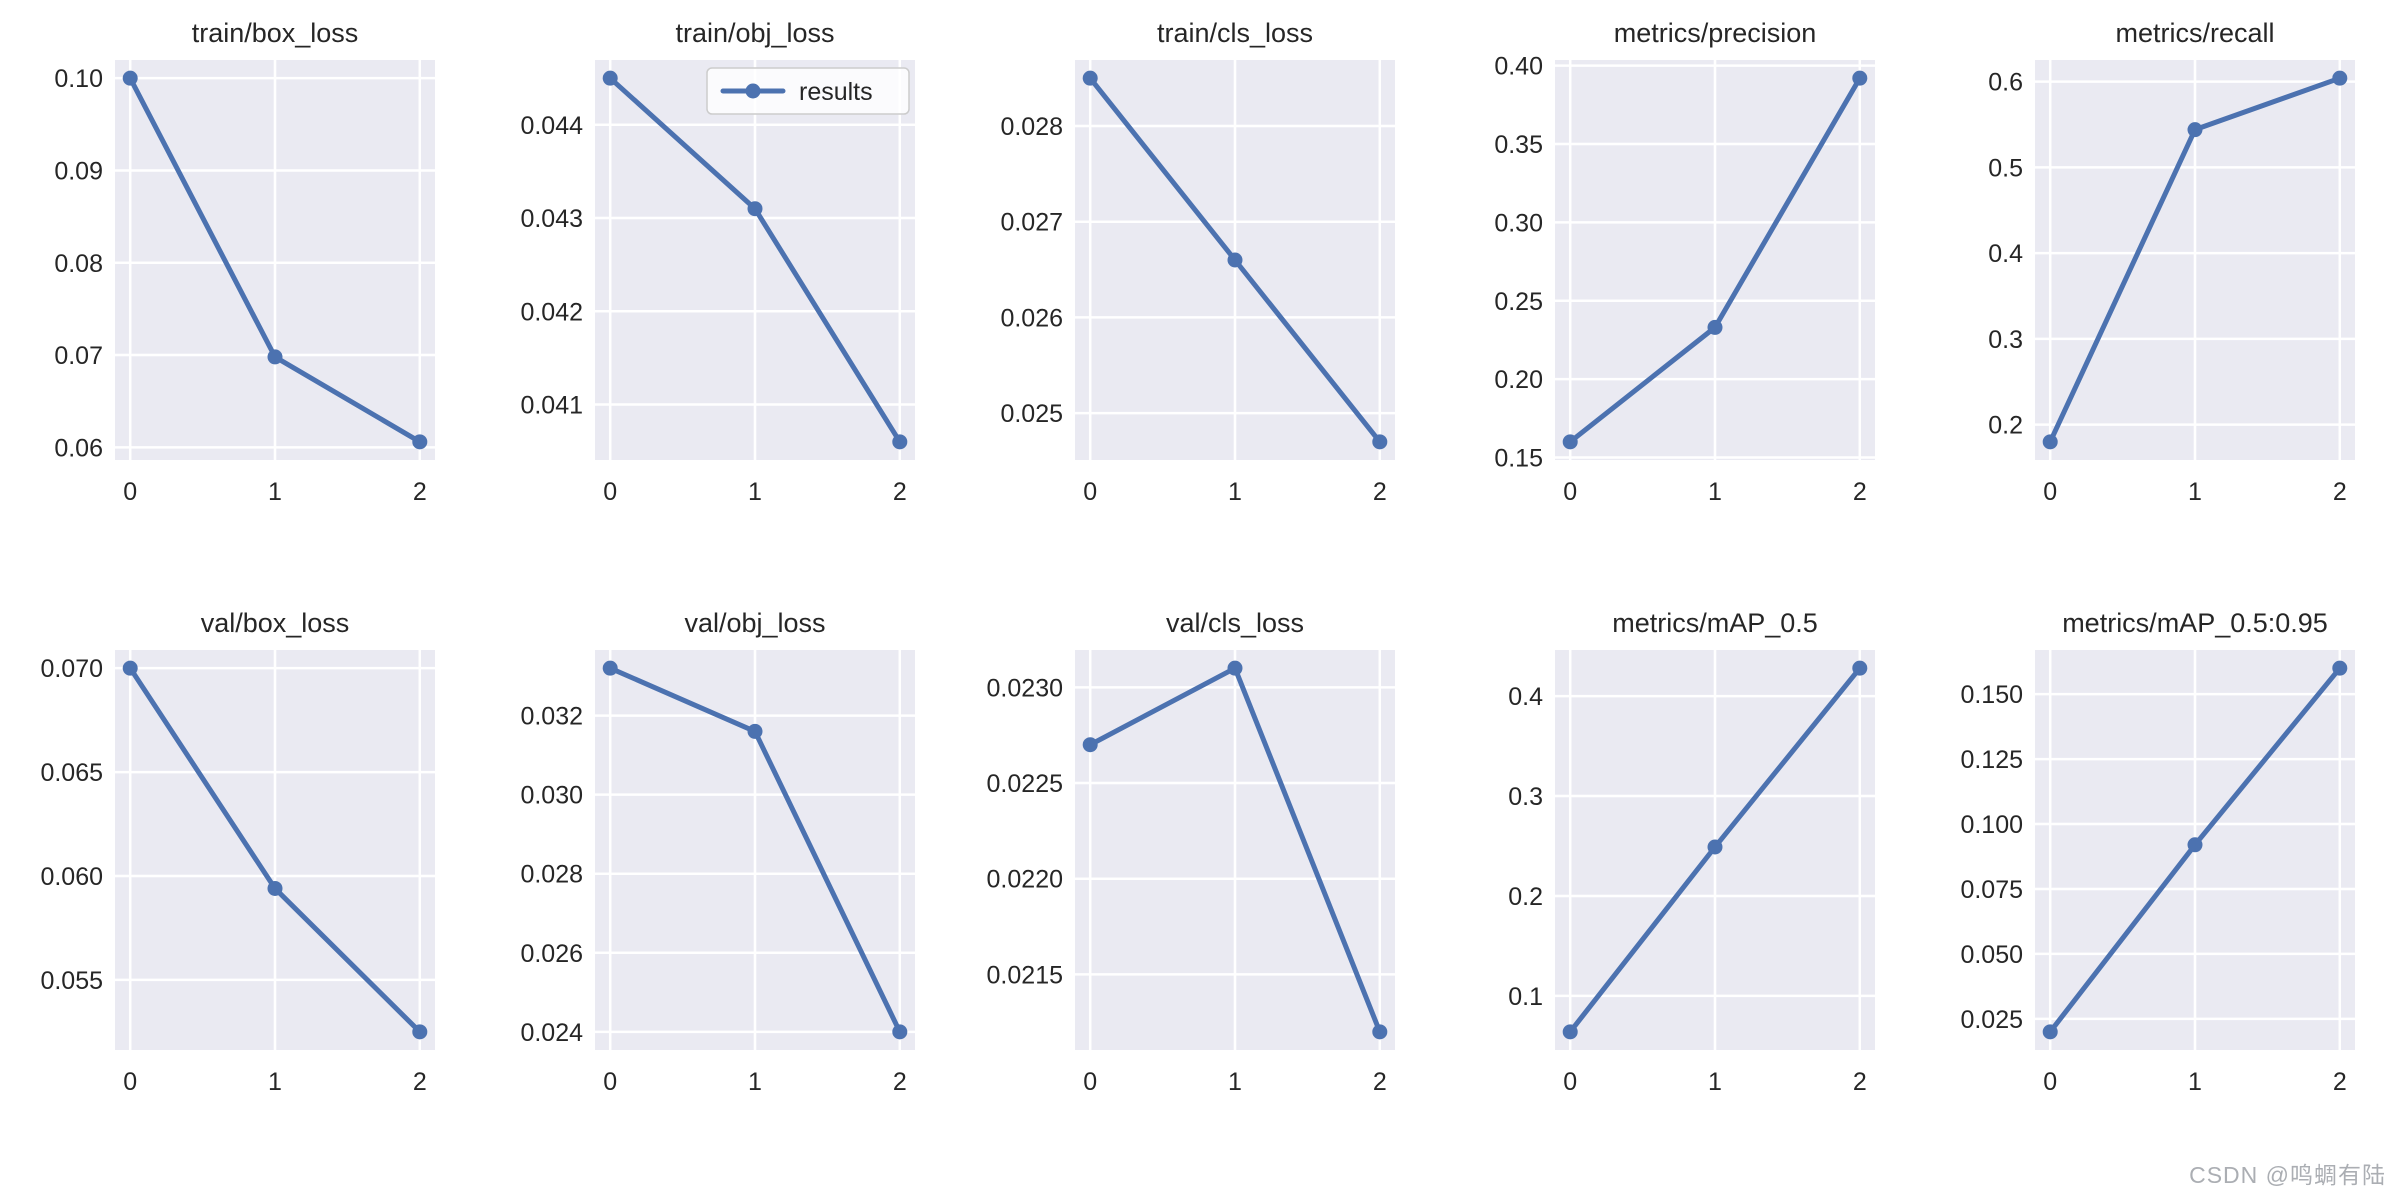 This screenshot has height=1200, width=2400. I want to click on y-tick-label: 0.10, so click(78, 79).